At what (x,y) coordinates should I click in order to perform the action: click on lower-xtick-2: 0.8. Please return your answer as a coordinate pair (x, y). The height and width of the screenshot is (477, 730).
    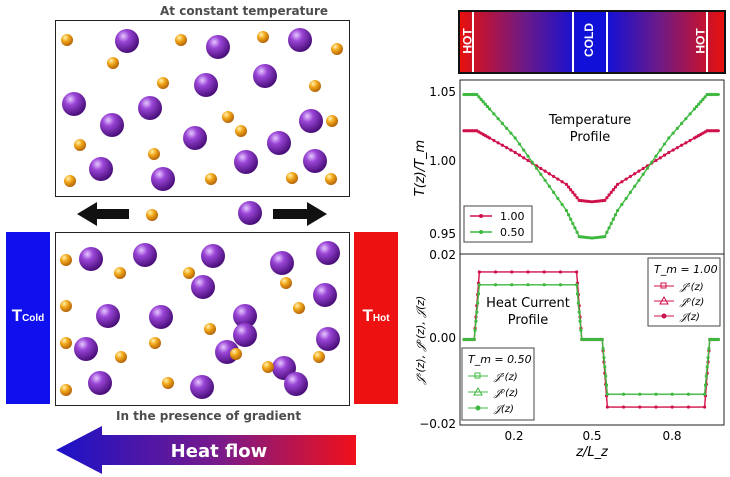
    Looking at the image, I should click on (671, 436).